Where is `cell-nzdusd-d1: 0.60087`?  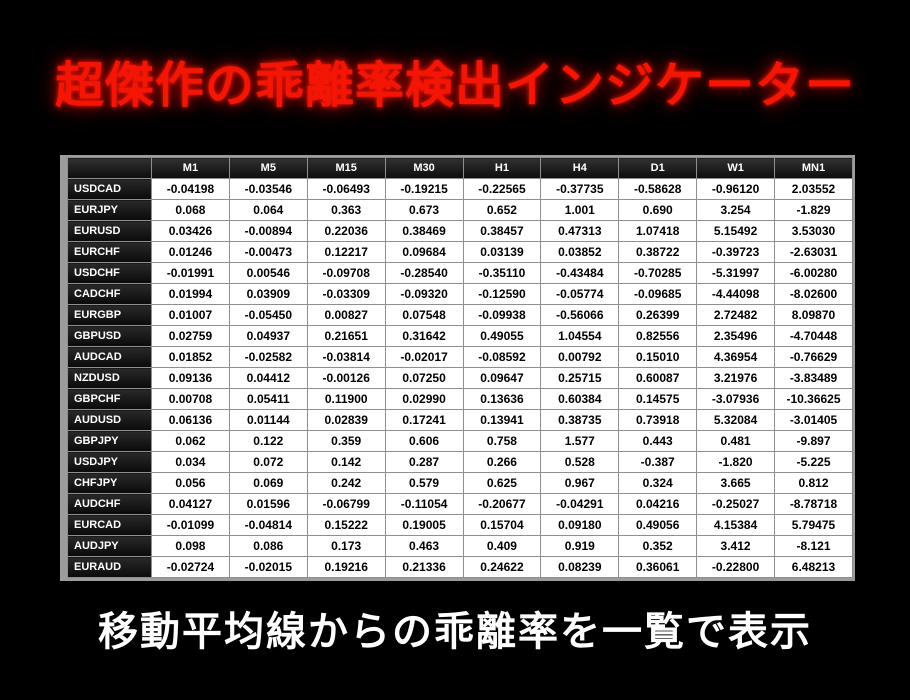 cell-nzdusd-d1: 0.60087 is located at coordinates (658, 378).